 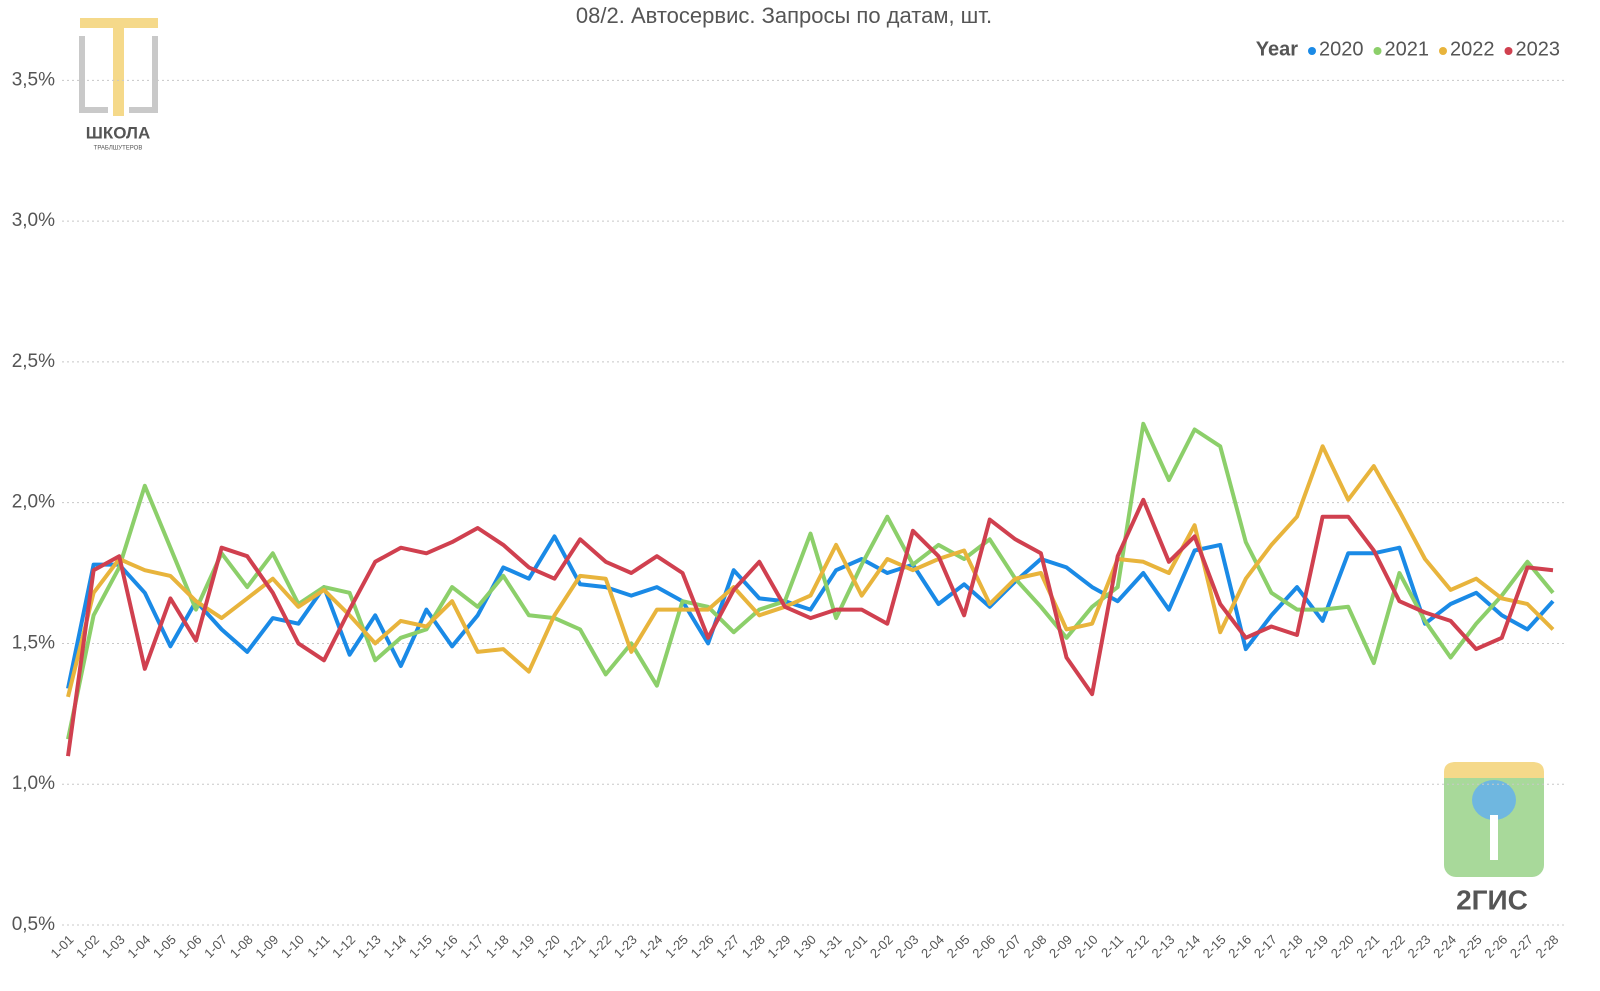 What do you see at coordinates (1009, 946) in the screenshot?
I see `x-tick-label: 2-07` at bounding box center [1009, 946].